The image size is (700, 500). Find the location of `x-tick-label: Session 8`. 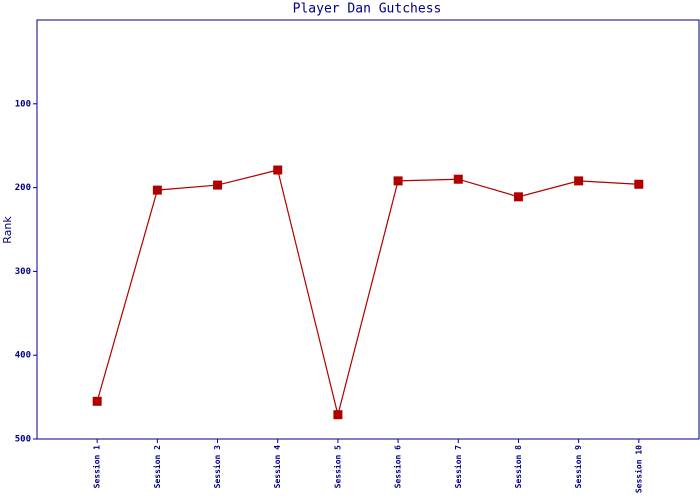

x-tick-label: Session 8 is located at coordinates (518, 467).